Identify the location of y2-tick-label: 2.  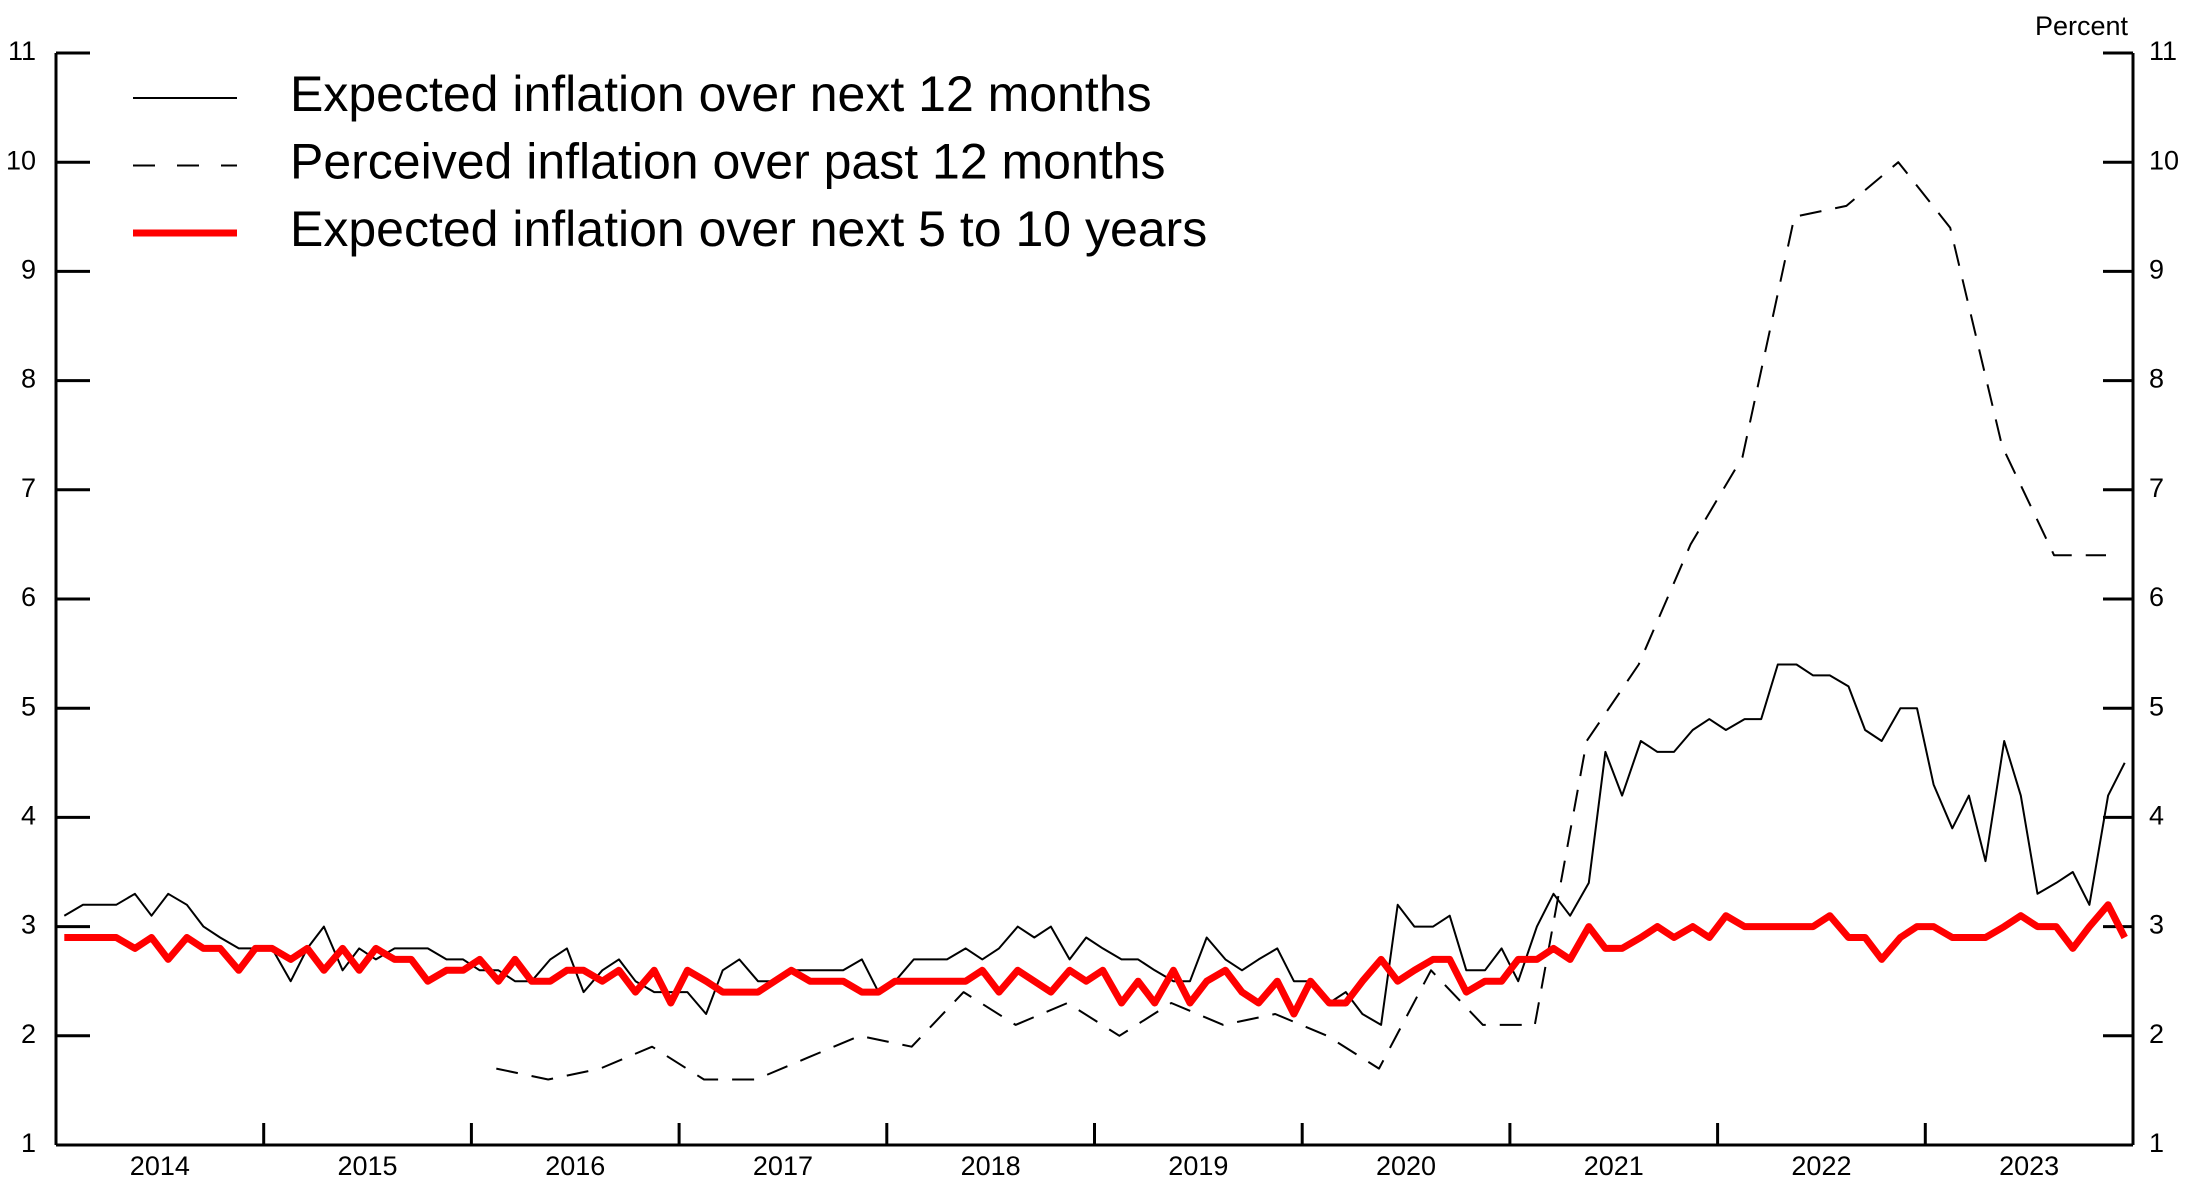
(2156, 1034).